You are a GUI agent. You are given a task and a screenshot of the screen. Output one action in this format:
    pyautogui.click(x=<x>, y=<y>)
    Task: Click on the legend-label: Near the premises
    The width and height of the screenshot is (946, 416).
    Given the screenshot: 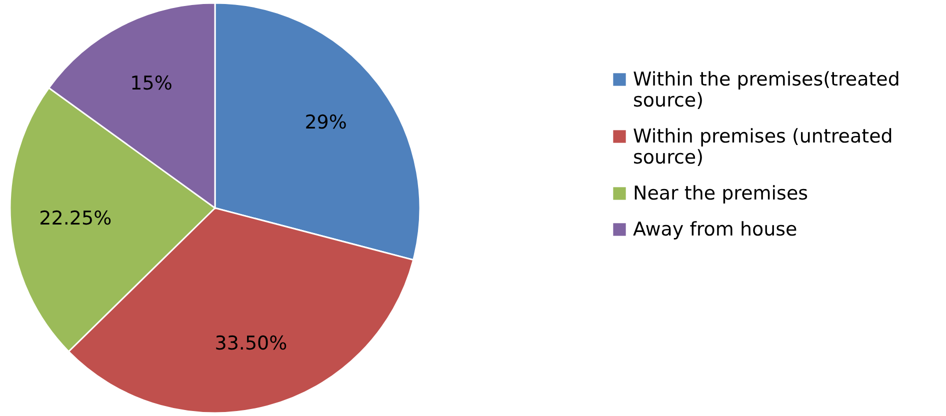 What is the action you would take?
    pyautogui.click(x=720, y=193)
    